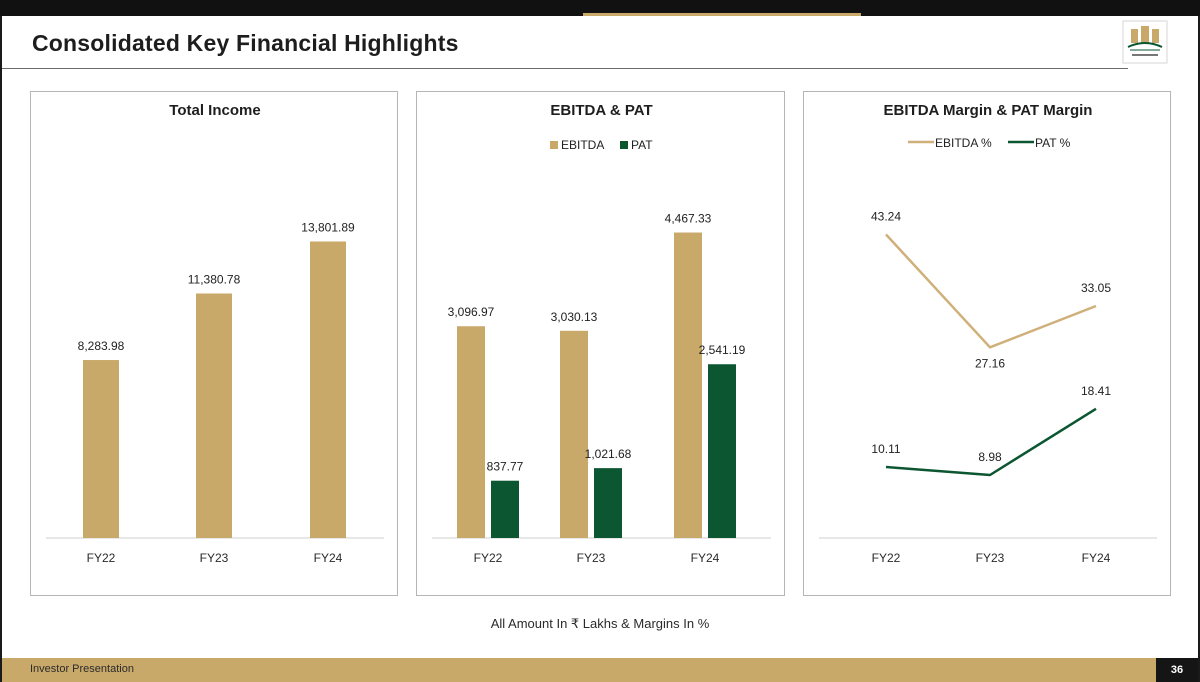 This screenshot has height=682, width=1200. What do you see at coordinates (642, 145) in the screenshot?
I see `legend-label-pat: PAT` at bounding box center [642, 145].